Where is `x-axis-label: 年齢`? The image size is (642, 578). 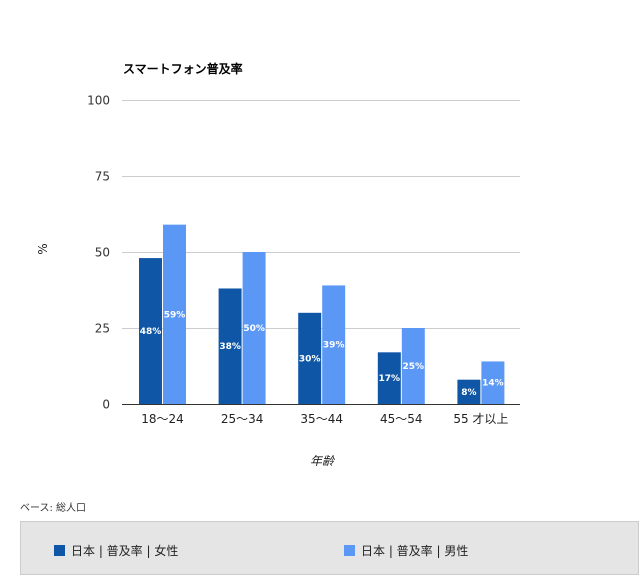
x-axis-label: 年齢 is located at coordinates (323, 461).